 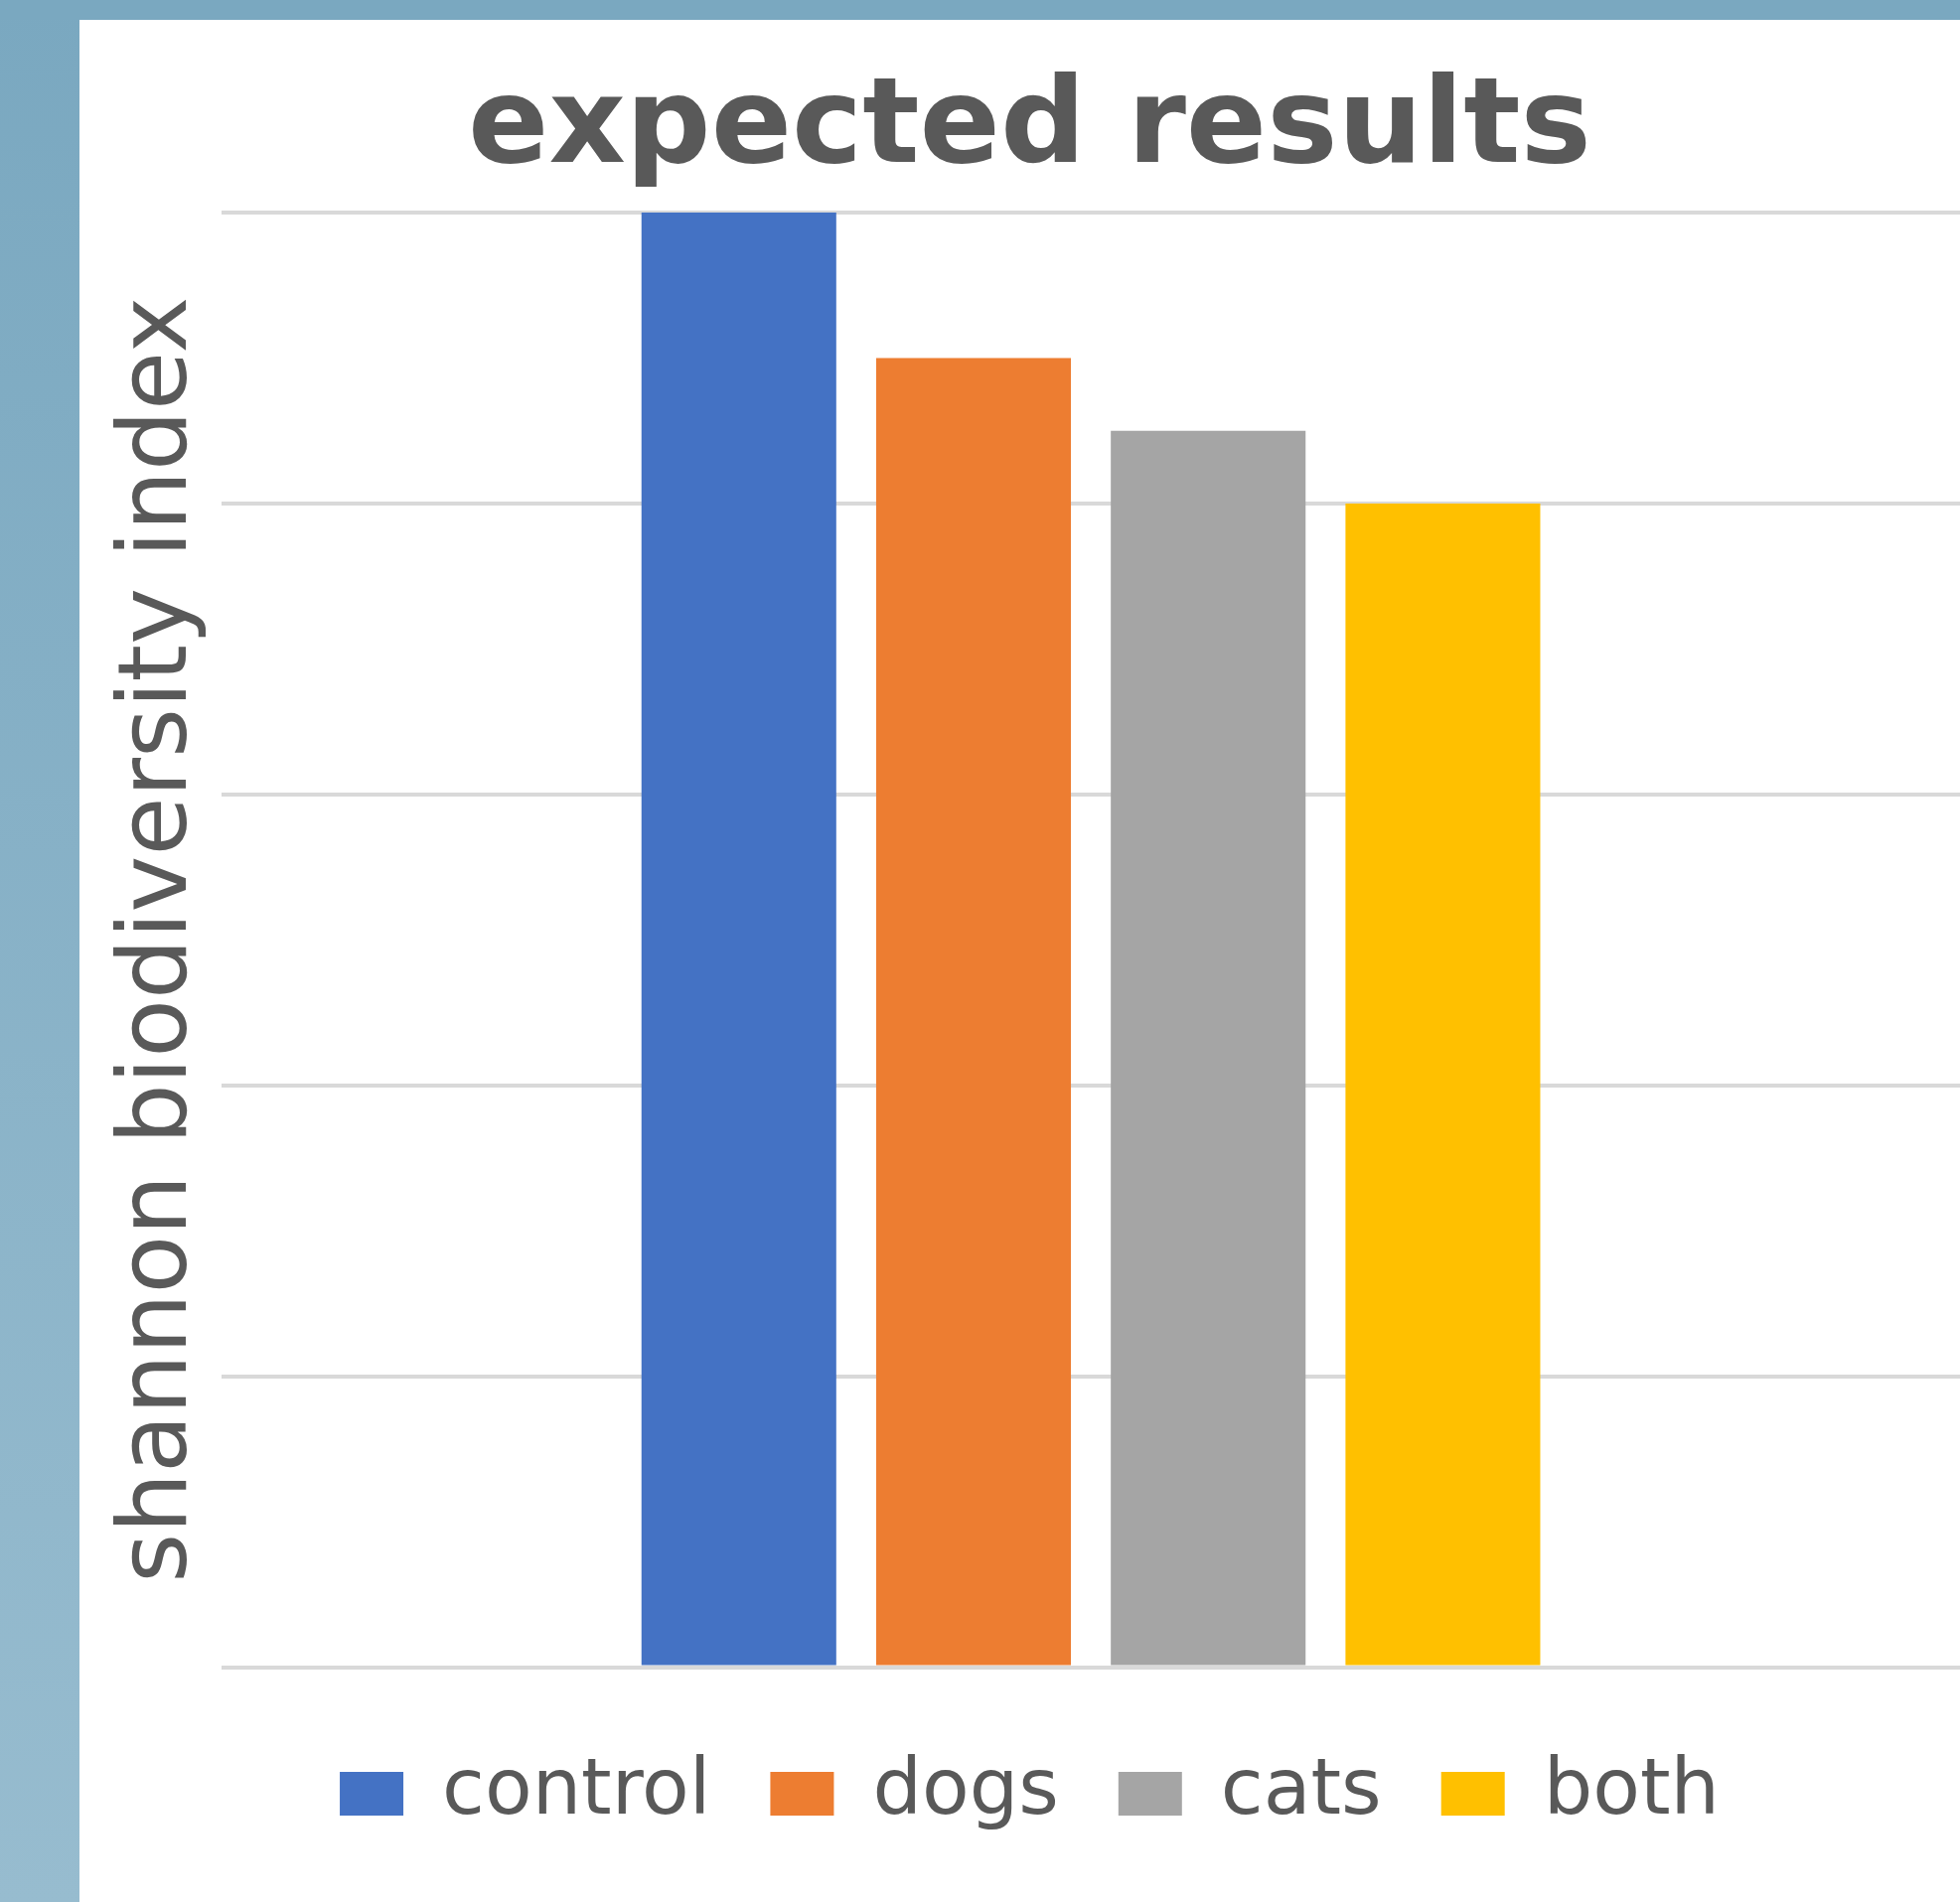 What do you see at coordinates (1029, 121) in the screenshot?
I see `chart-title: expected results` at bounding box center [1029, 121].